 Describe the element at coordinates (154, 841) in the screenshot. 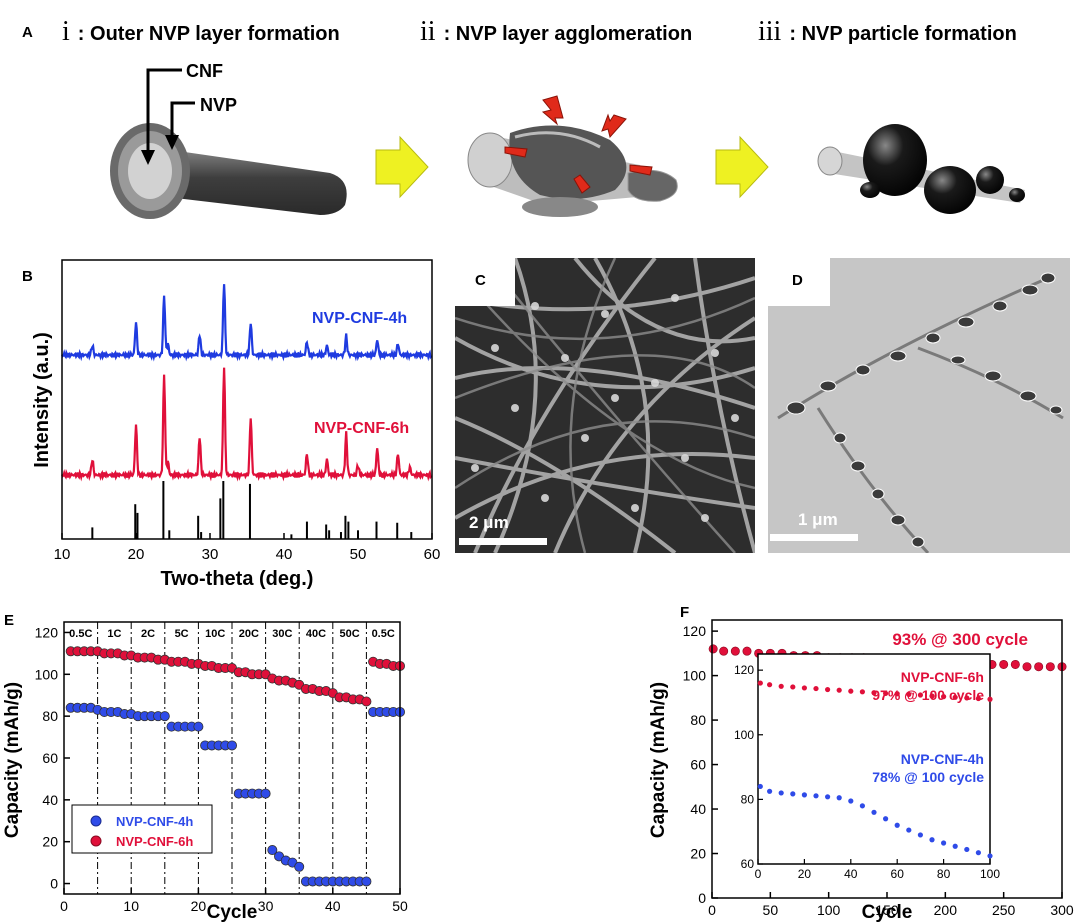

I see `legend-label-6h: NVP-CNF-6h` at that location.